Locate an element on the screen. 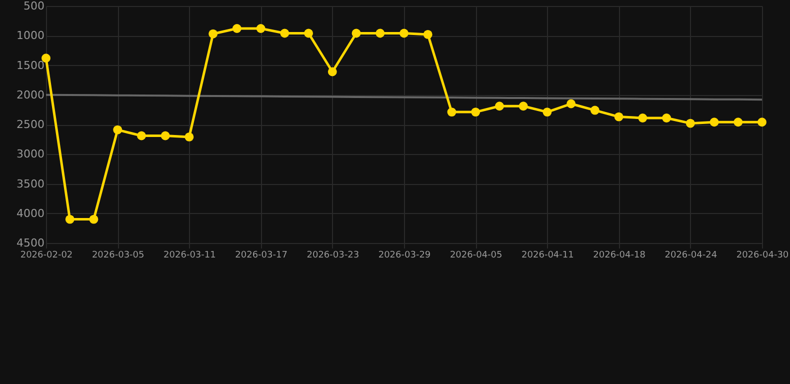  y-tick-label: 2500 is located at coordinates (30, 124).